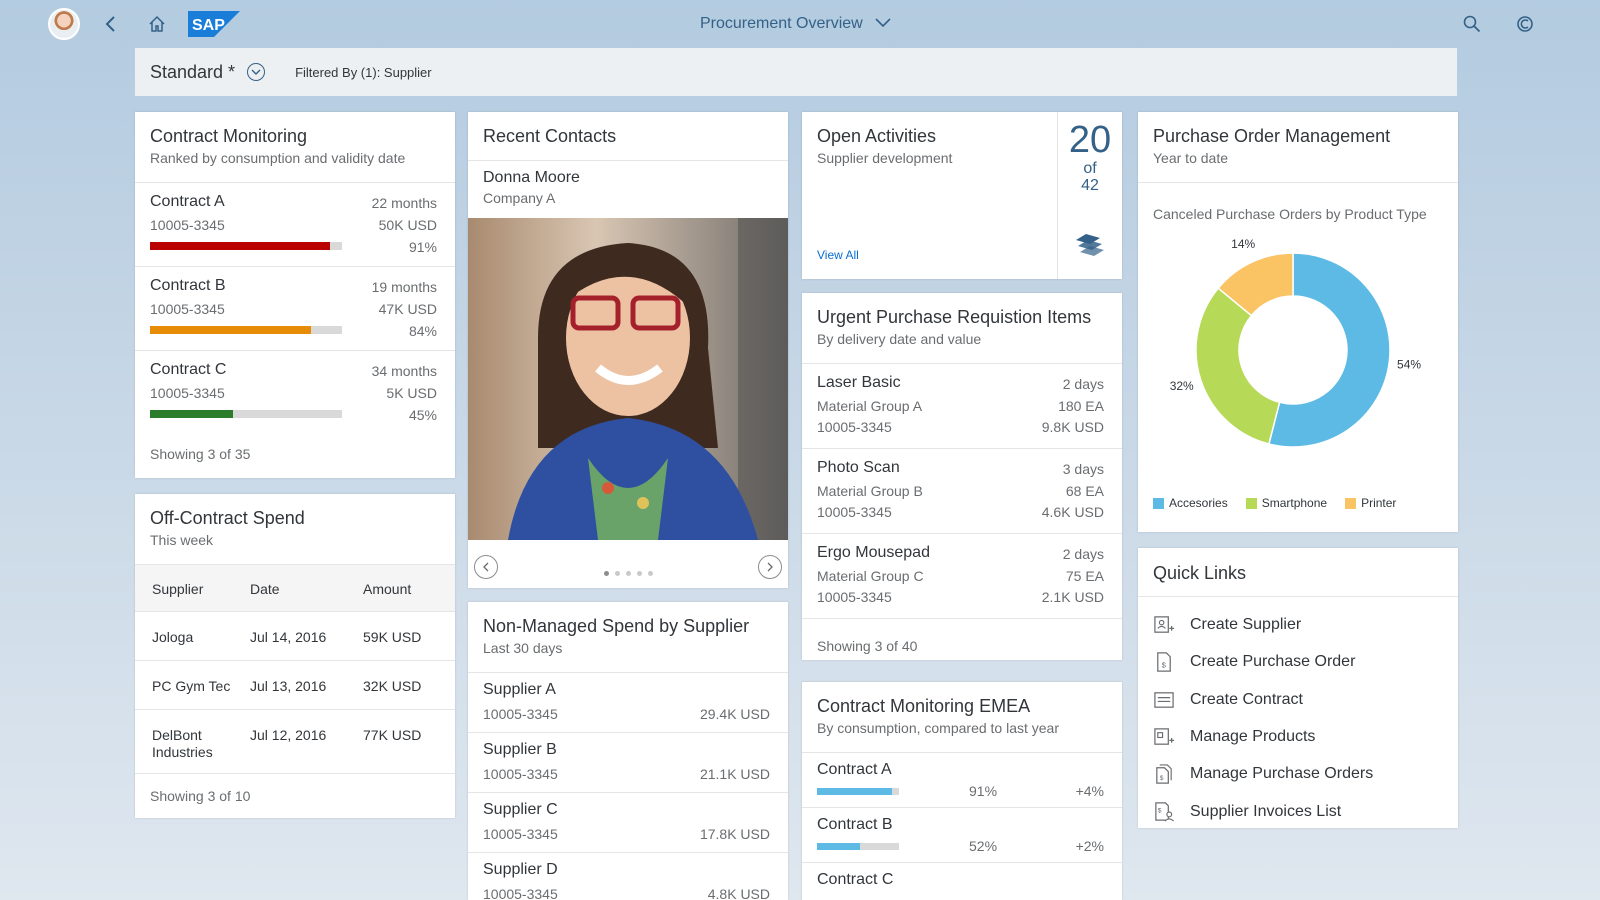 This screenshot has width=1600, height=900. I want to click on carousel-prev-button, so click(486, 567).